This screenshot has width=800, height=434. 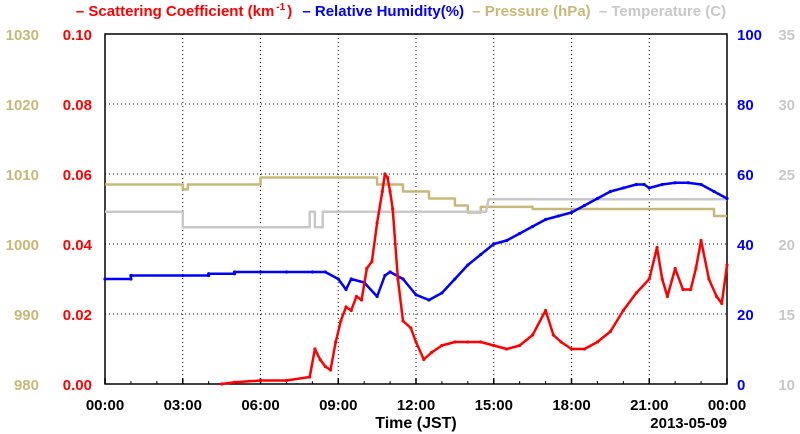 What do you see at coordinates (338, 405) in the screenshot?
I see `x-tick-label: 09:00` at bounding box center [338, 405].